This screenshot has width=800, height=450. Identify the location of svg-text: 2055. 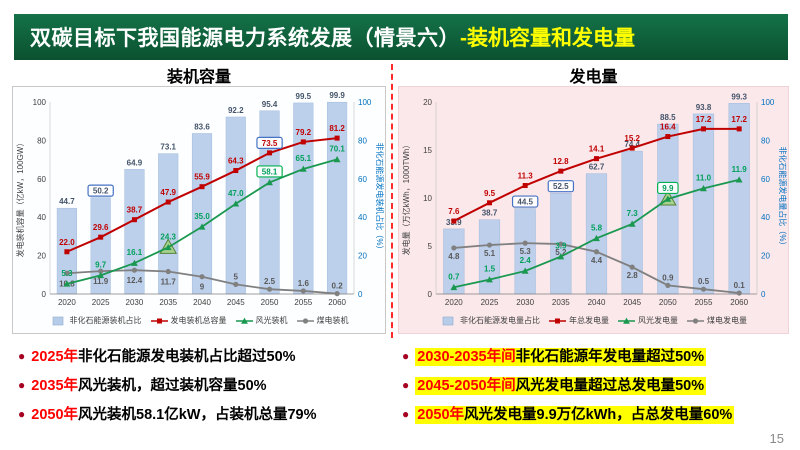
(303, 302).